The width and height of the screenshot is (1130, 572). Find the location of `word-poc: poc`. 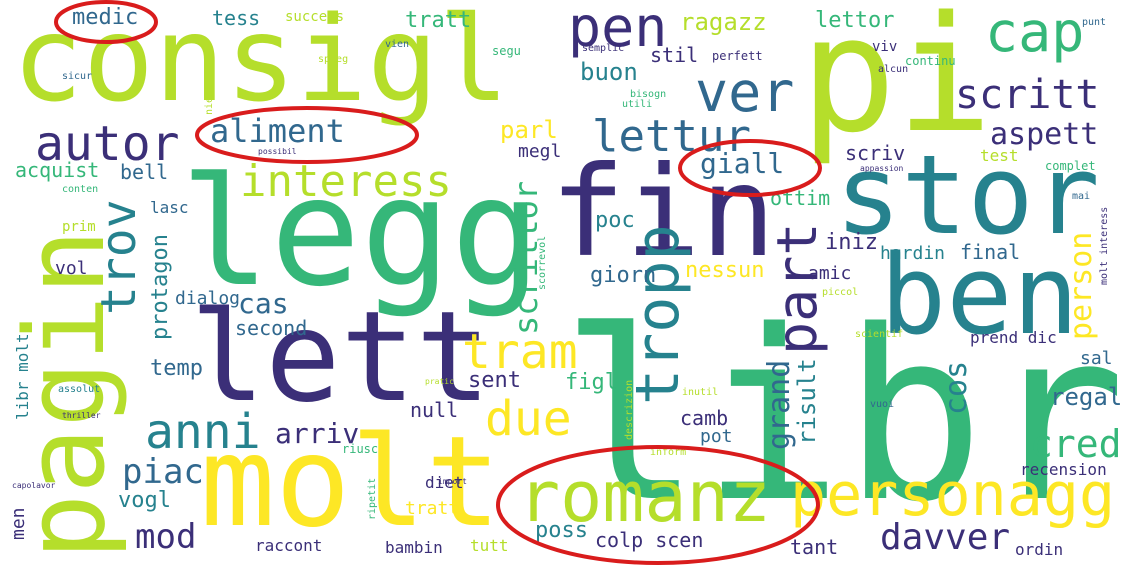

word-poc: poc is located at coordinates (615, 220).